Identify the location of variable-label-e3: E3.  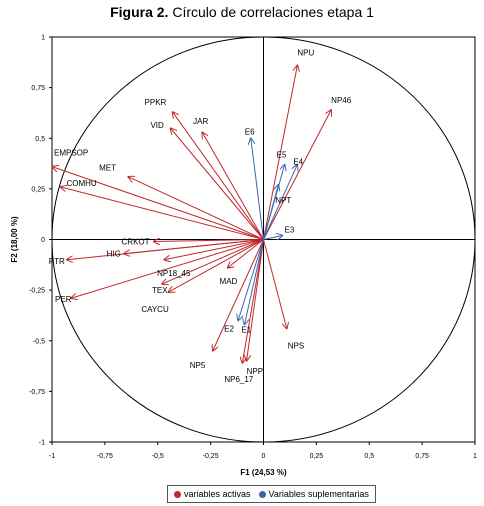
(290, 229).